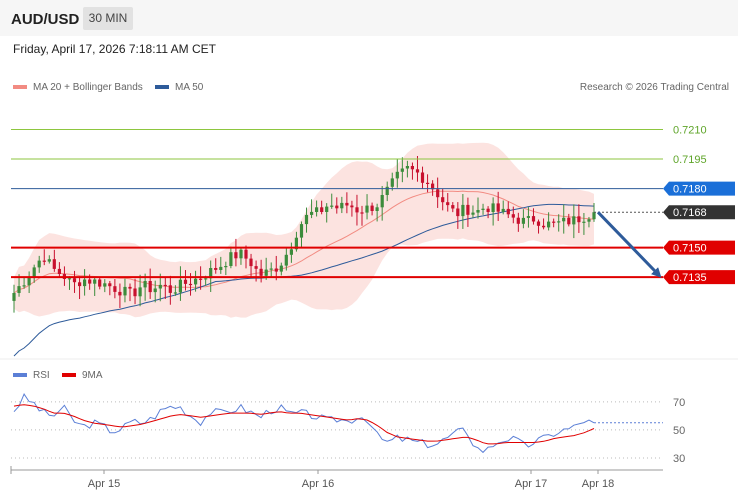 This screenshot has height=500, width=738. I want to click on rsi-ma-legend-label: 9MA, so click(92, 375).